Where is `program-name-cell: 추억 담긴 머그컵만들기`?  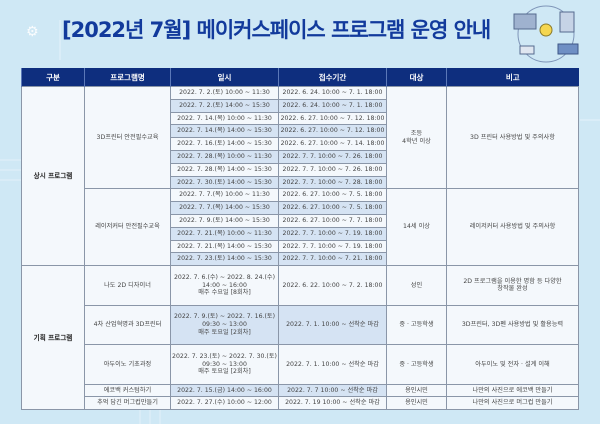
program-name-cell: 추억 담긴 머그컵만들기 is located at coordinates (127, 403).